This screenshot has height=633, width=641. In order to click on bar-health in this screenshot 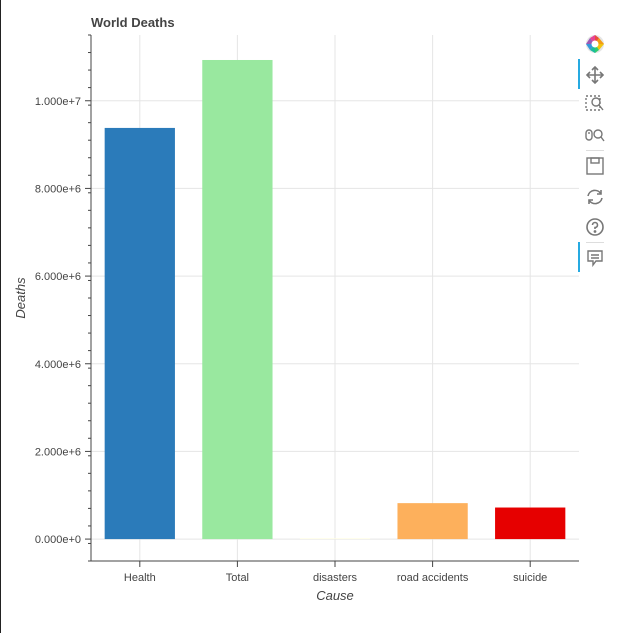, I will do `click(139, 333)`.